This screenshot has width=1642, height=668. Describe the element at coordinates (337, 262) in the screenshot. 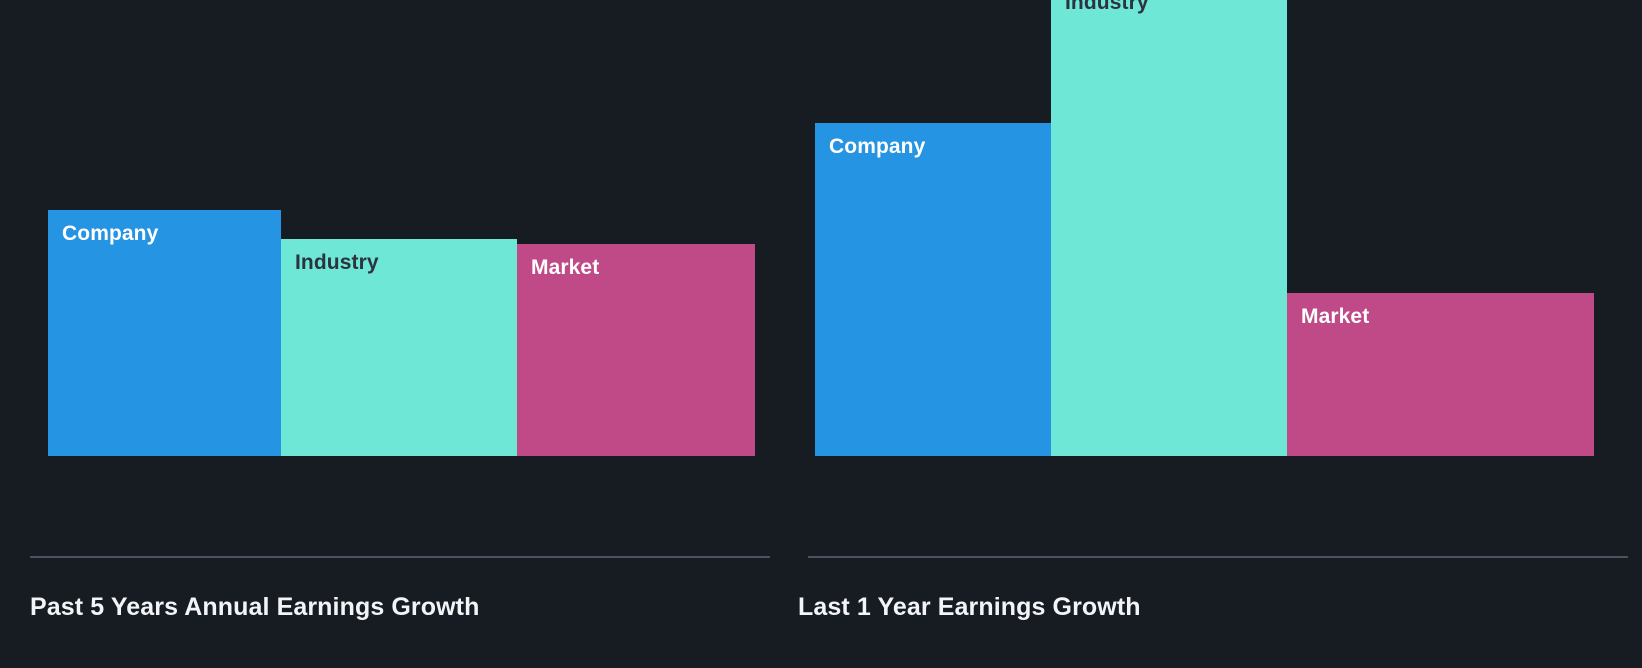

I see `bar-series-label-industry-left: Industry` at that location.